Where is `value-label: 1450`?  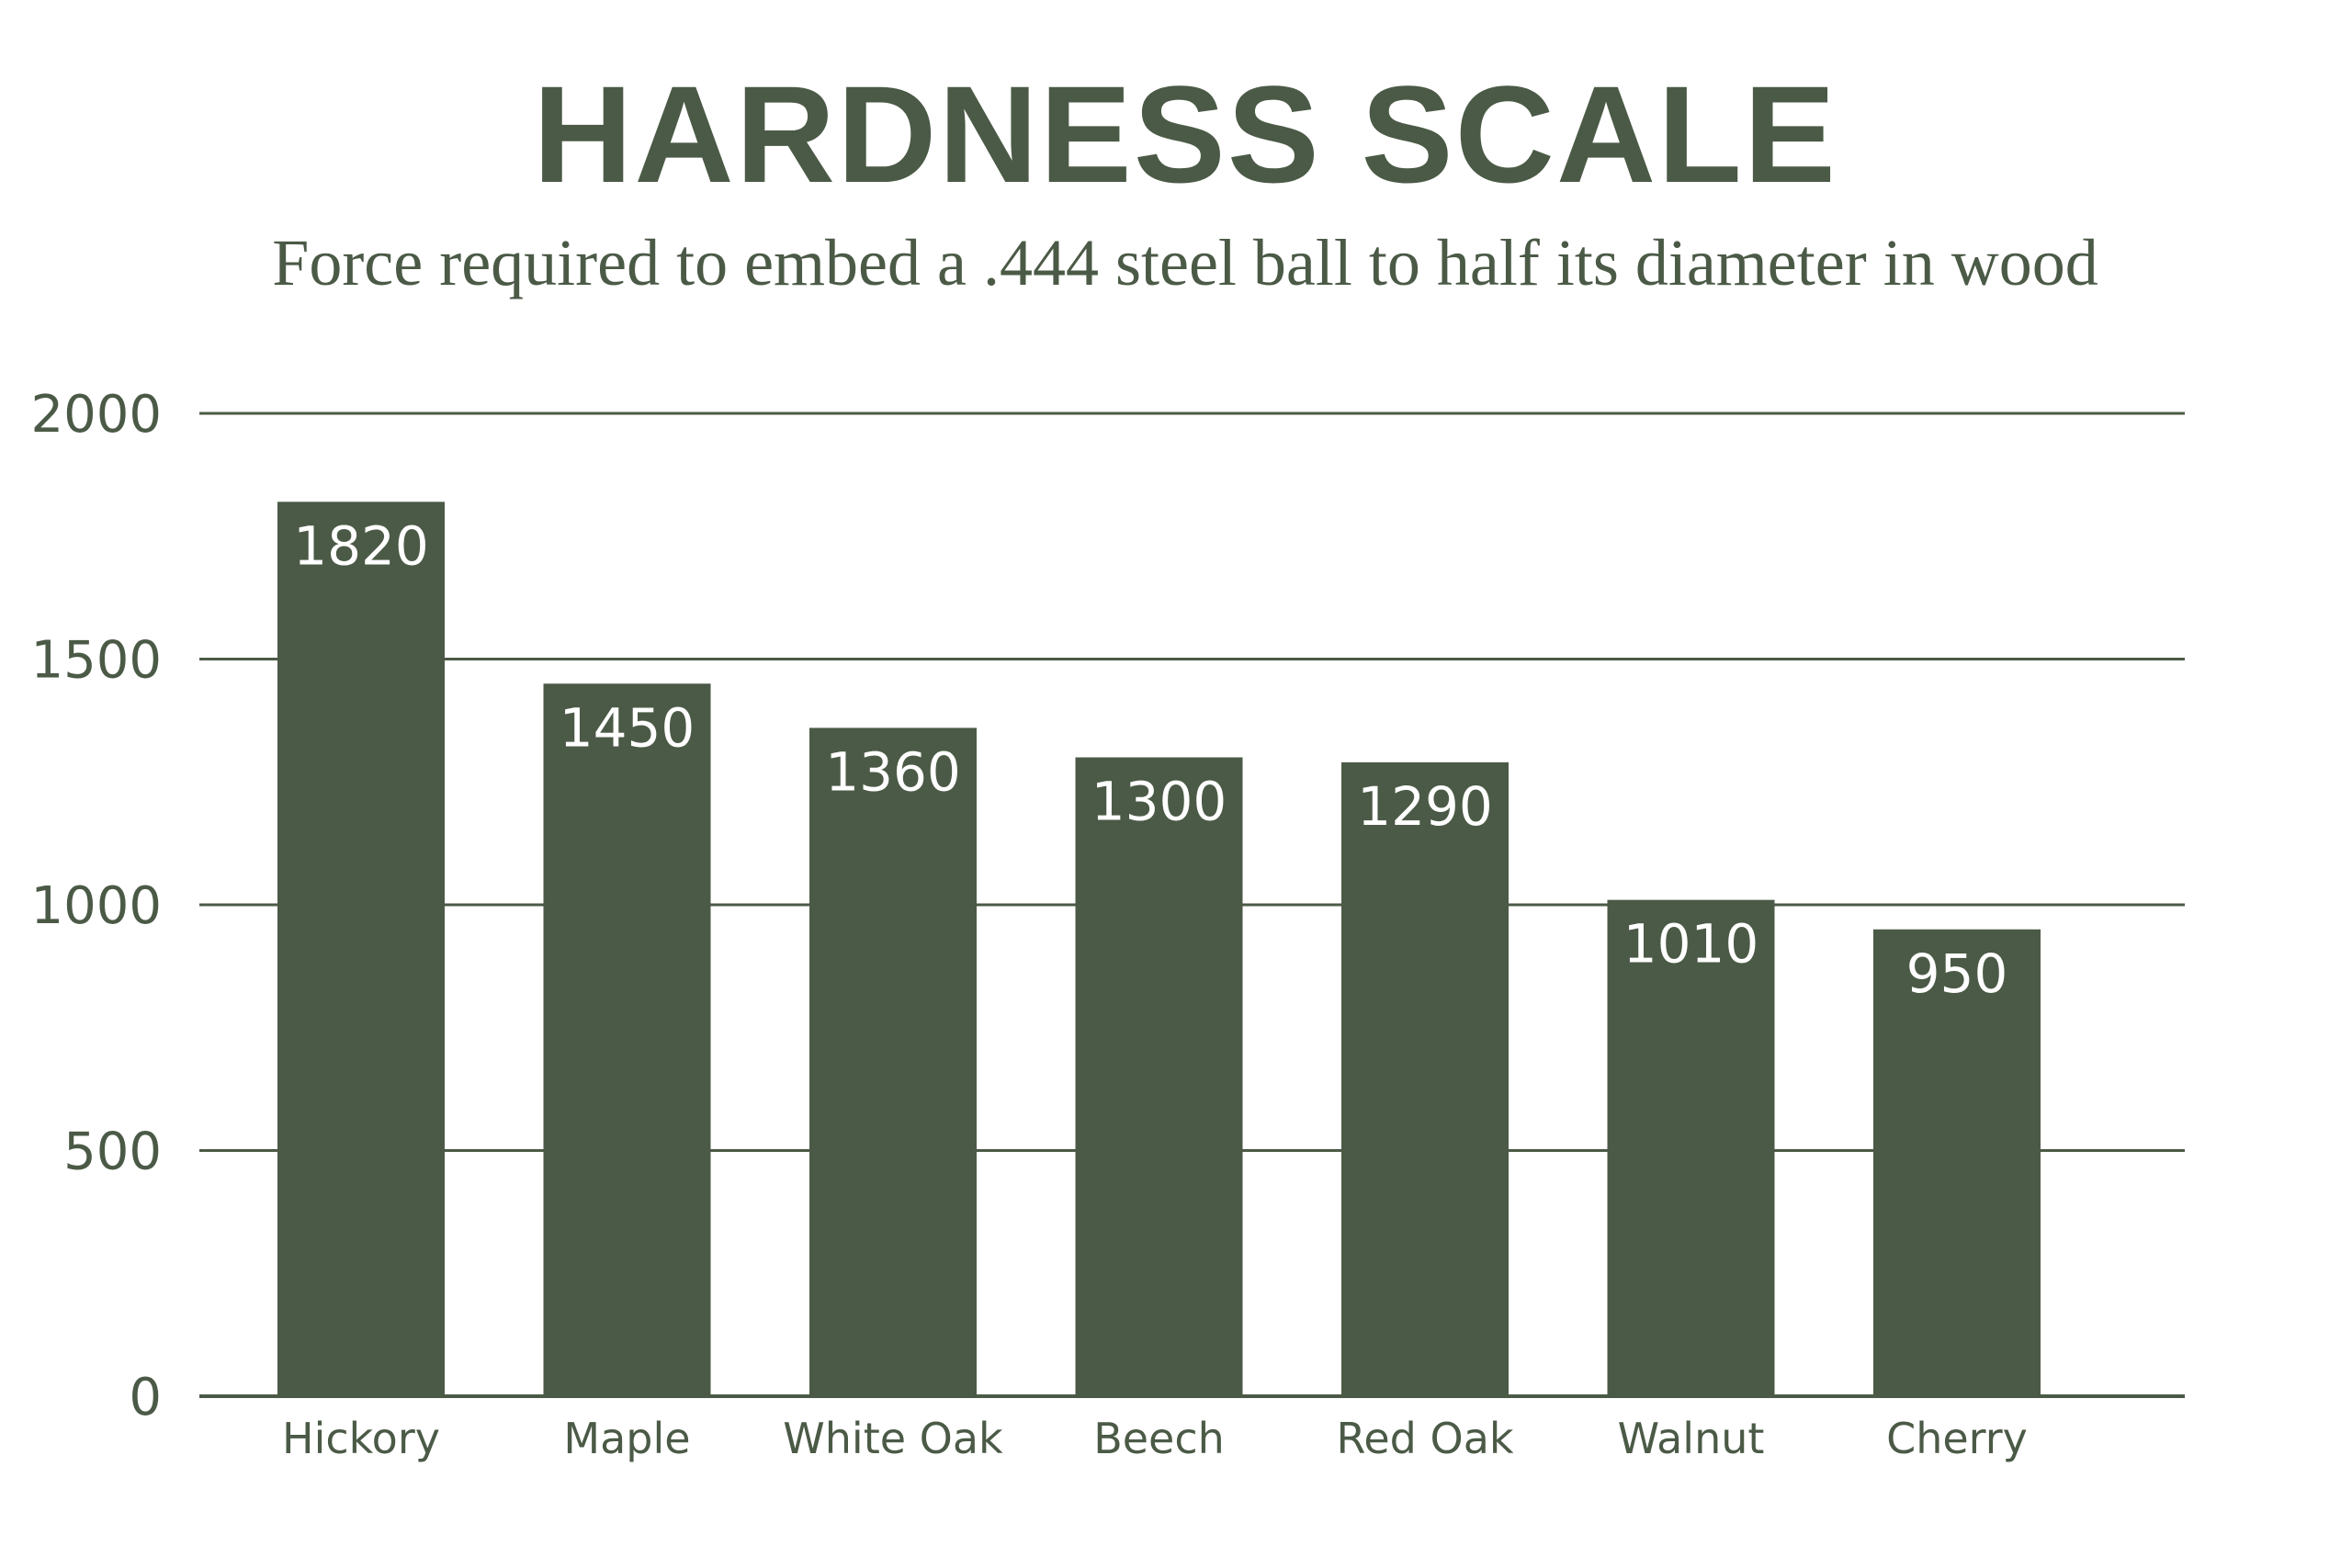 value-label: 1450 is located at coordinates (628, 728).